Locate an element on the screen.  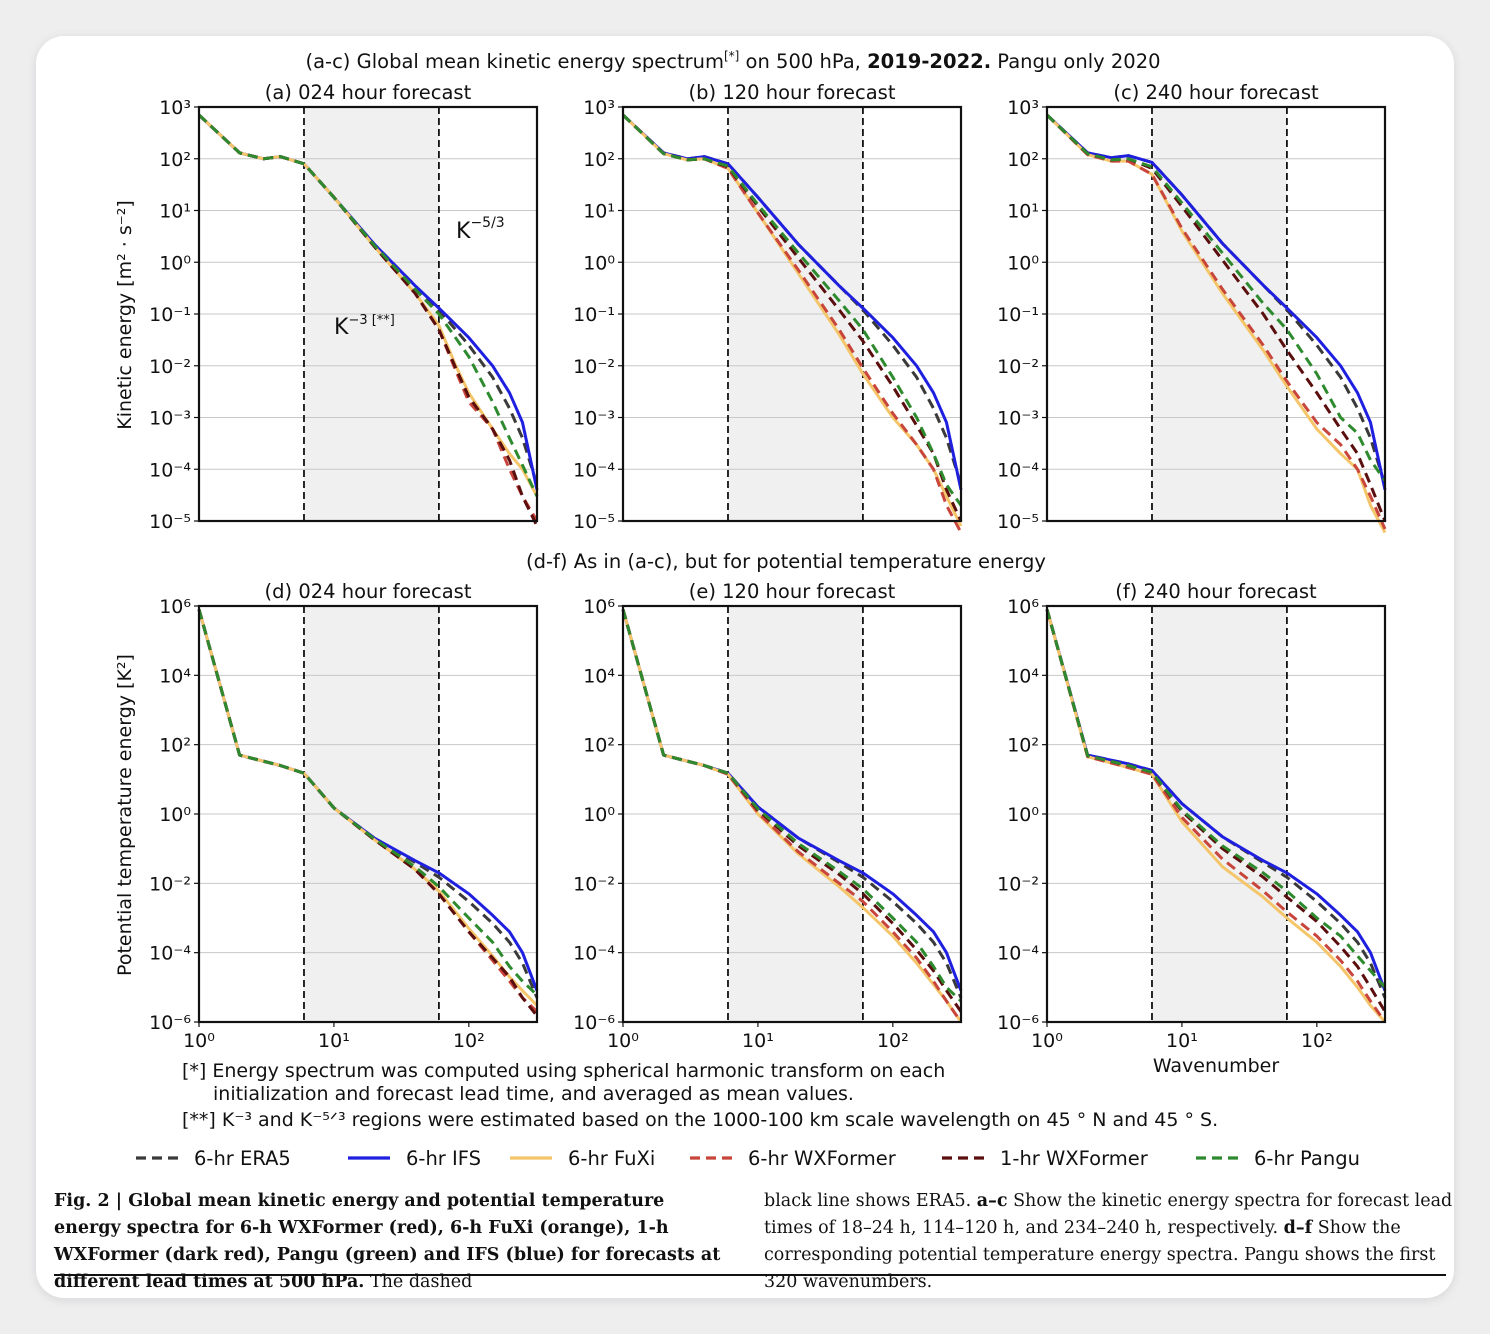
xlabel: Wavenumber is located at coordinates (1216, 1066).